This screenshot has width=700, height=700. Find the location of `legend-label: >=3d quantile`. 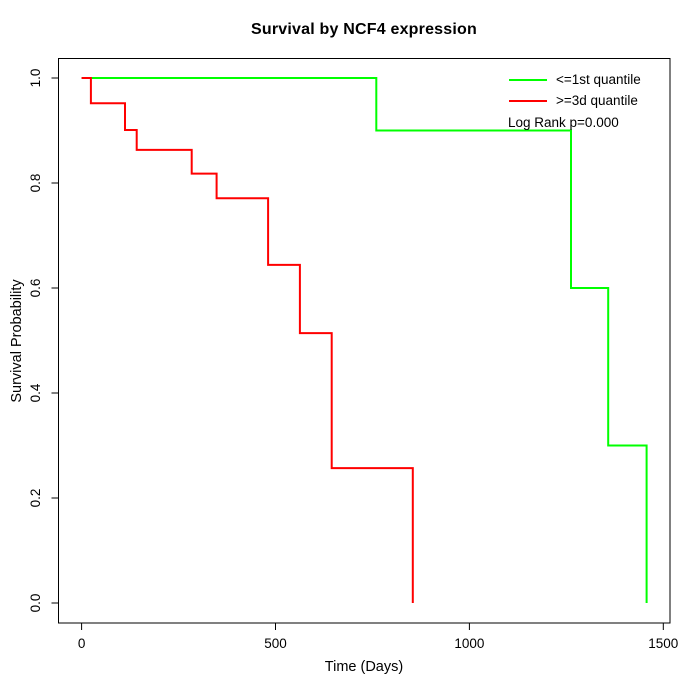

legend-label: >=3d quantile is located at coordinates (597, 100).